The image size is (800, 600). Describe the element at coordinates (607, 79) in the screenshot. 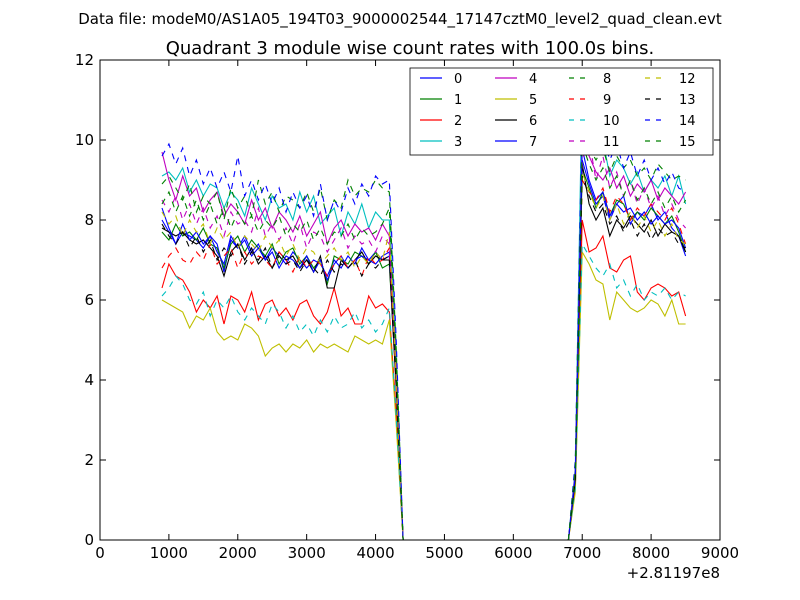

I see `legend-label: 8` at that location.